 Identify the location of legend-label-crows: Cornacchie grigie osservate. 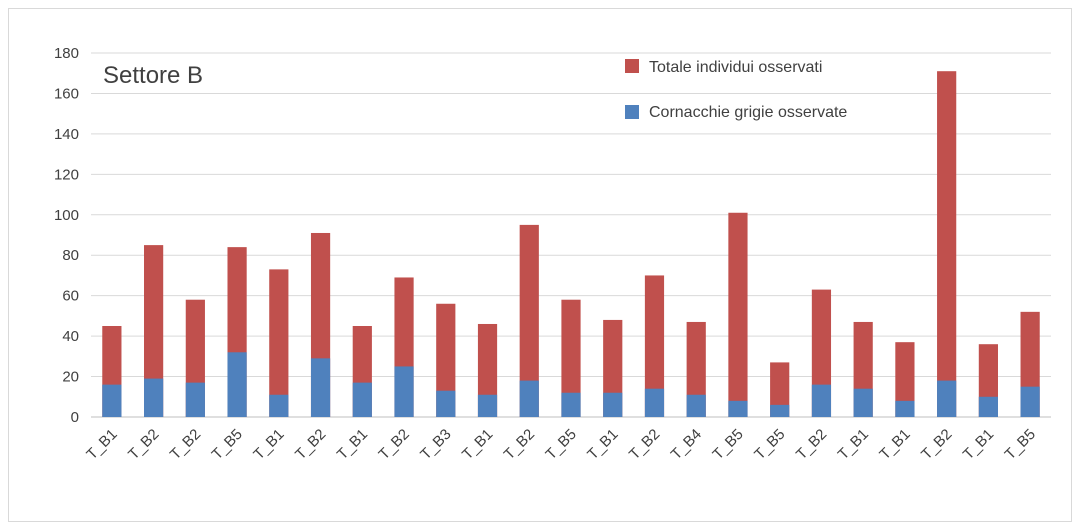
(748, 112).